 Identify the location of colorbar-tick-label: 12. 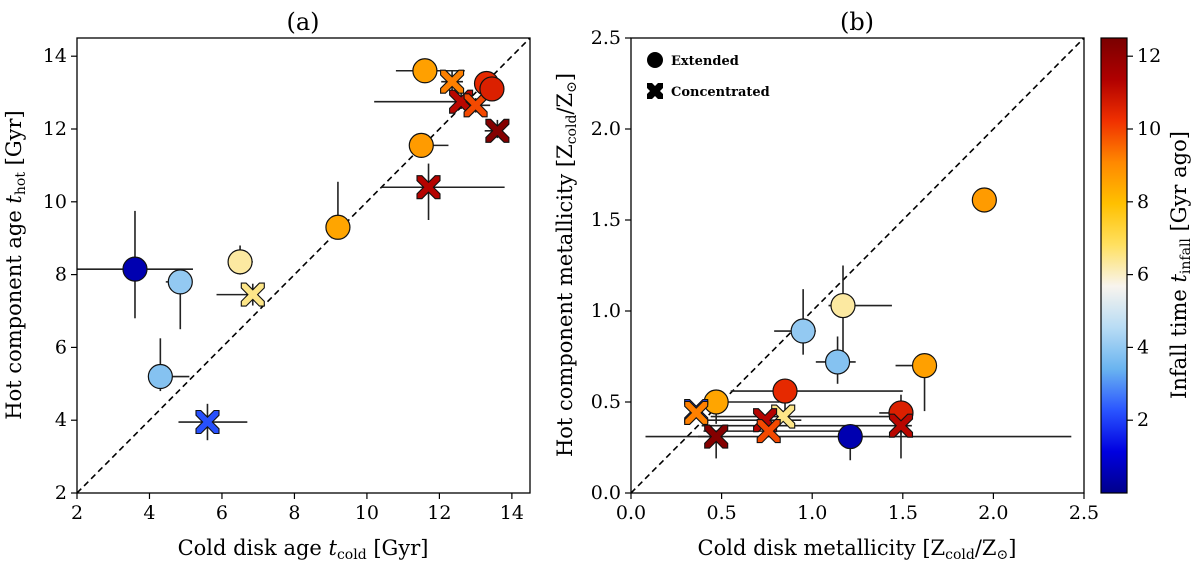
(1149, 56).